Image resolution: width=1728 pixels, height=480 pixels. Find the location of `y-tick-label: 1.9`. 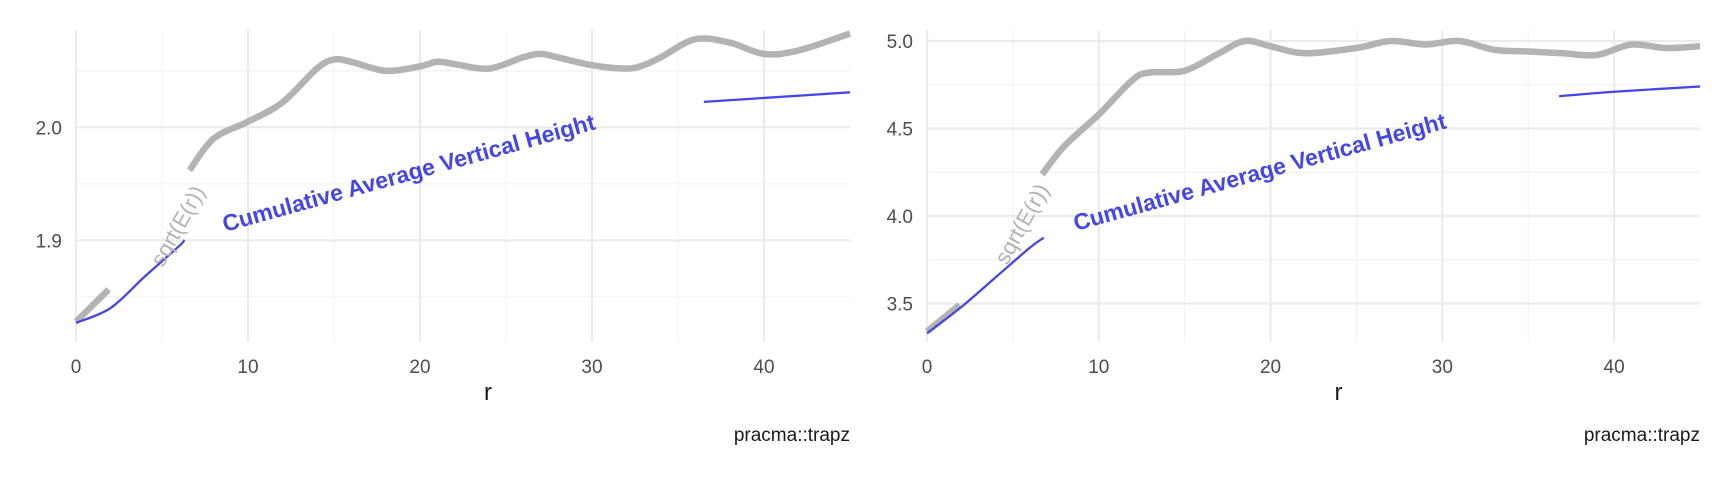

y-tick-label: 1.9 is located at coordinates (49, 241).